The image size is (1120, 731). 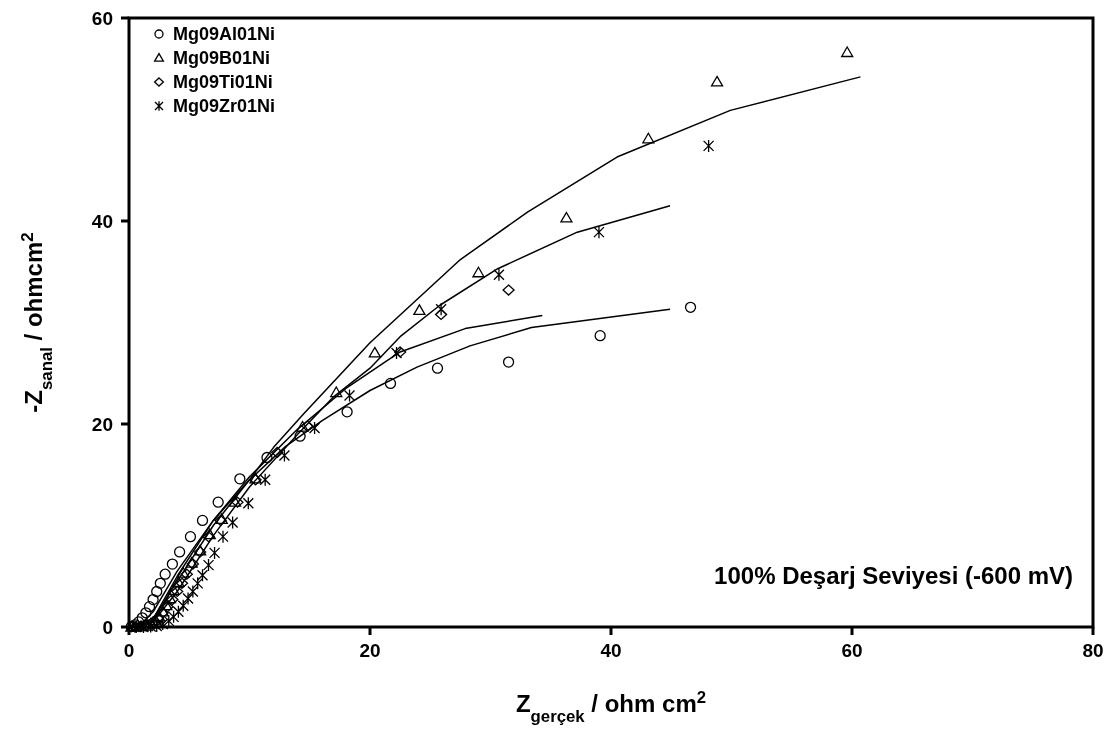 What do you see at coordinates (102, 221) in the screenshot?
I see `y-tick-label: 40` at bounding box center [102, 221].